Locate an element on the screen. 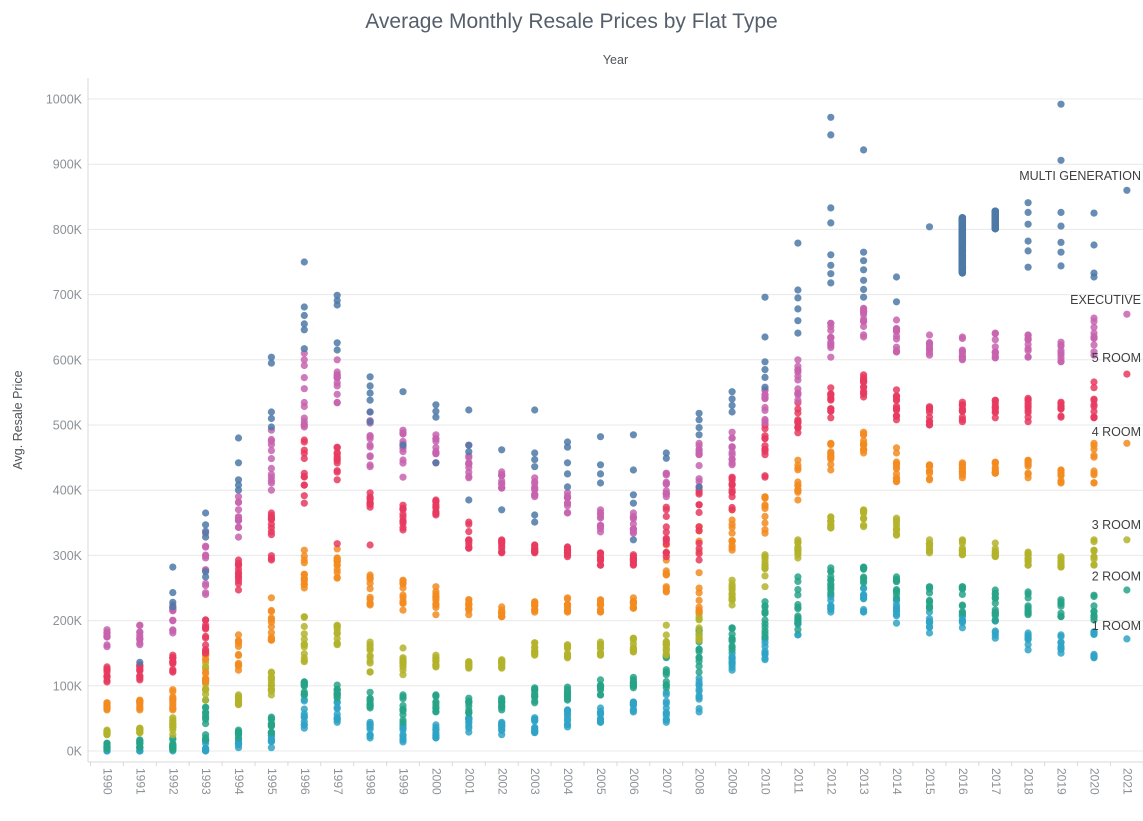 Image resolution: width=1143 pixels, height=821 pixels. x-category-label-2020: 2020 is located at coordinates (1094, 781).